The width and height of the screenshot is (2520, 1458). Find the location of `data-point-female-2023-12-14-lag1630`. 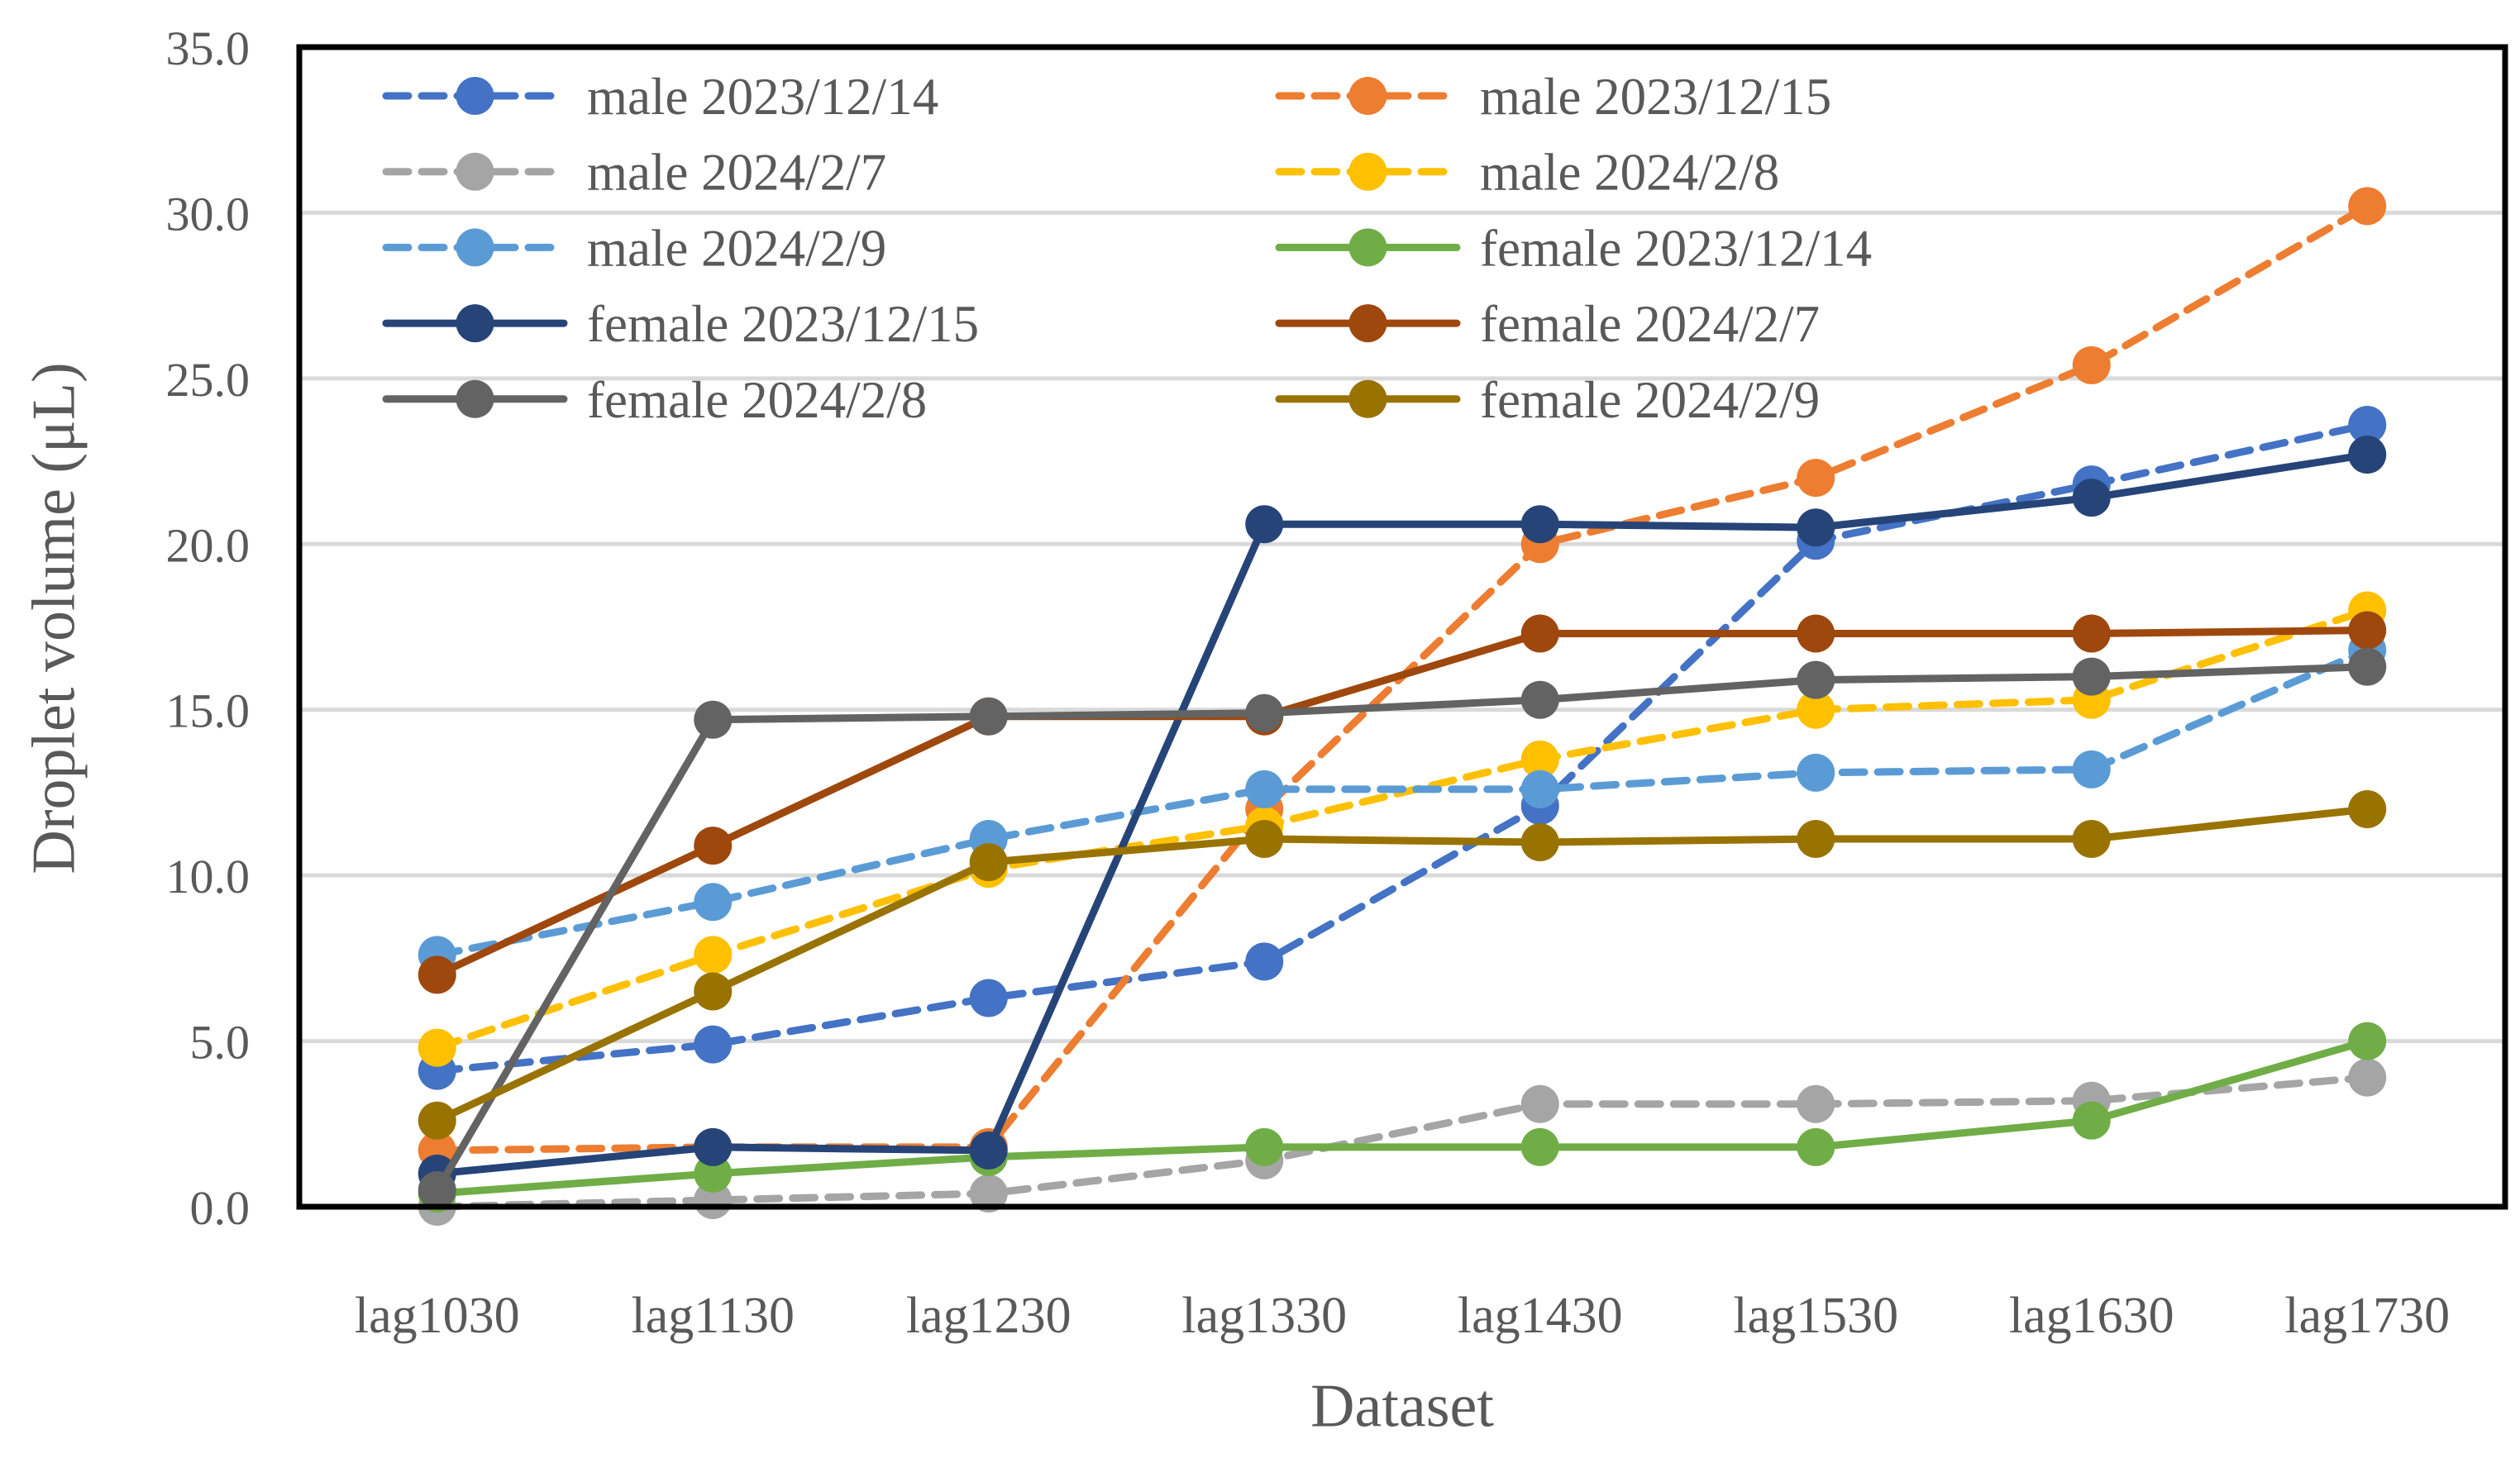

data-point-female-2023-12-14-lag1630 is located at coordinates (2091, 1120).